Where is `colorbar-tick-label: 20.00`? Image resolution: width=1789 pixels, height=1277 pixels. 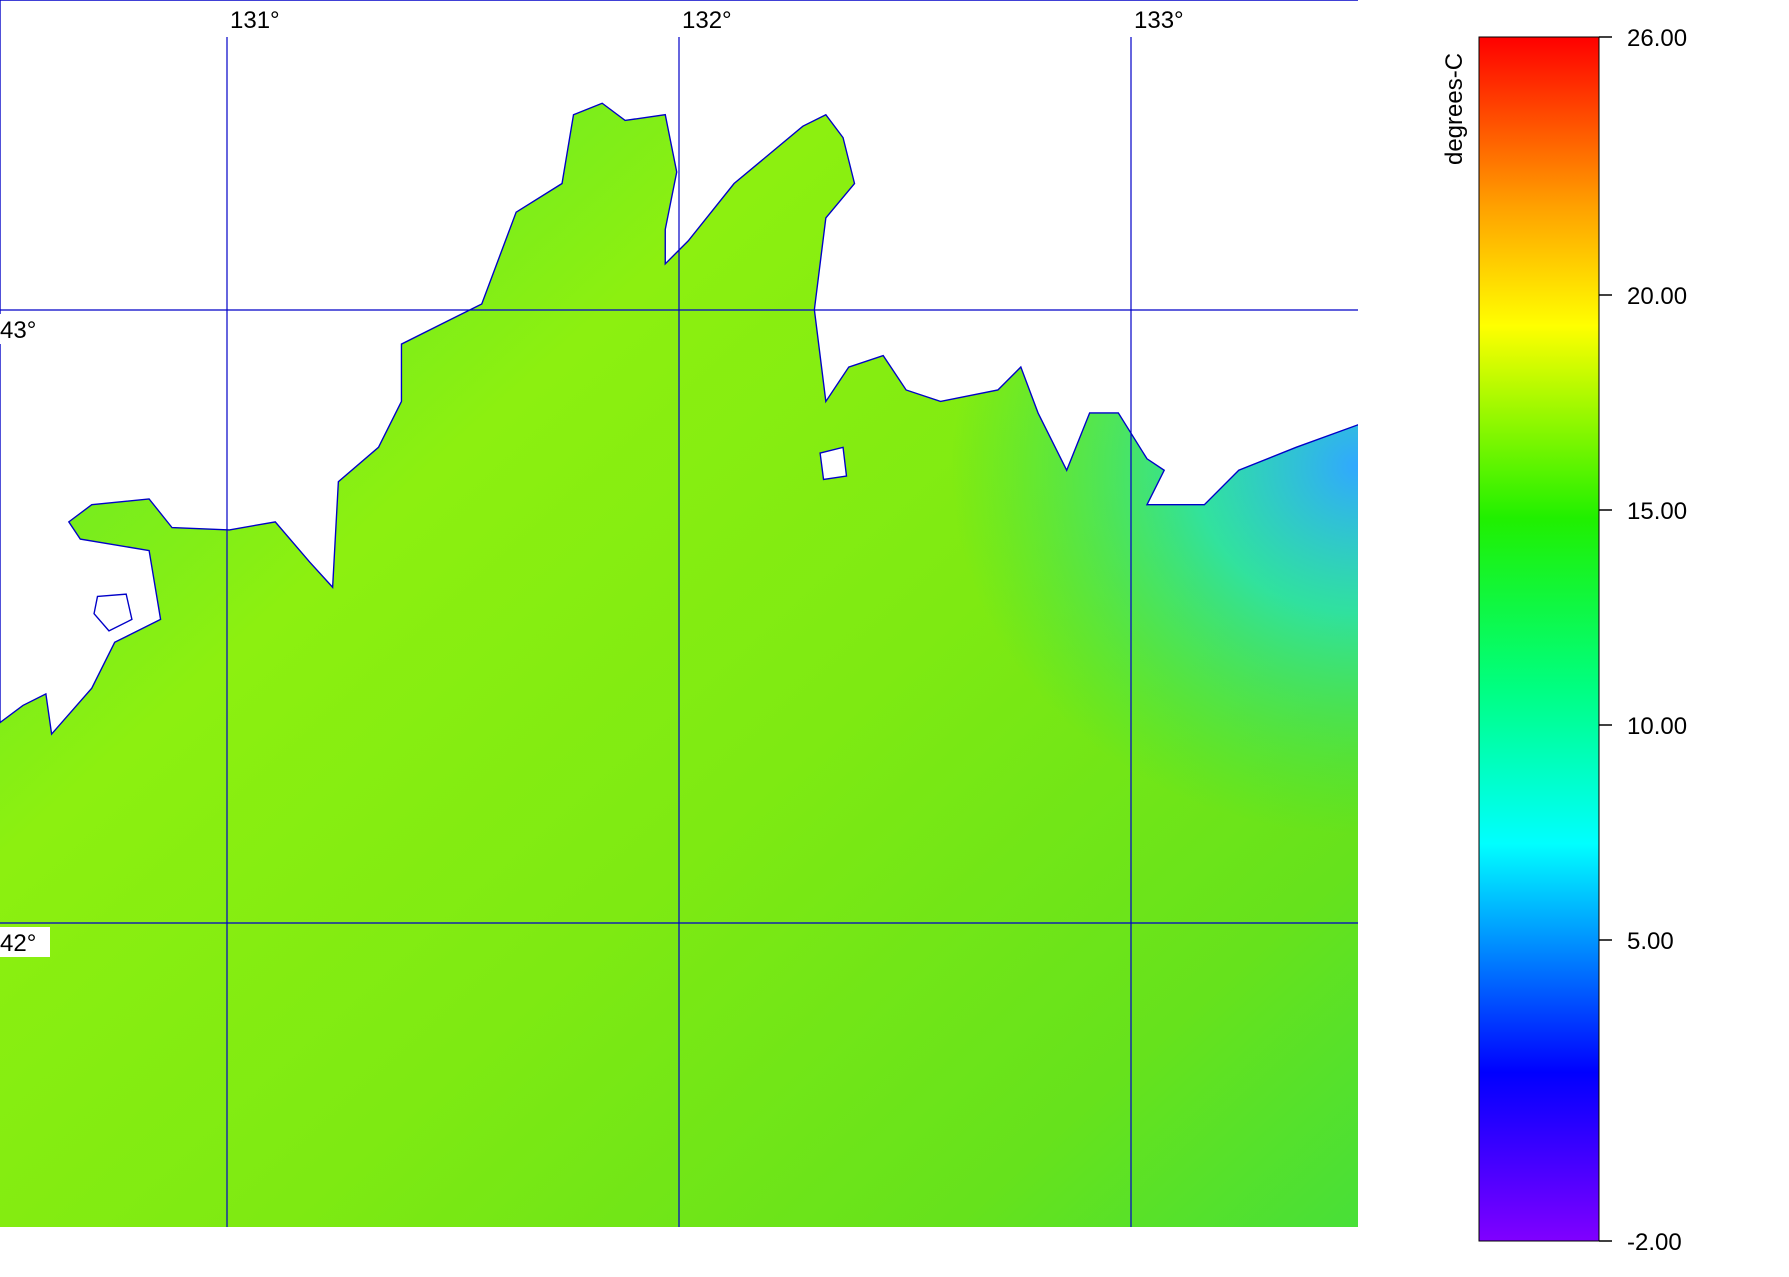
colorbar-tick-label: 20.00 is located at coordinates (1657, 296).